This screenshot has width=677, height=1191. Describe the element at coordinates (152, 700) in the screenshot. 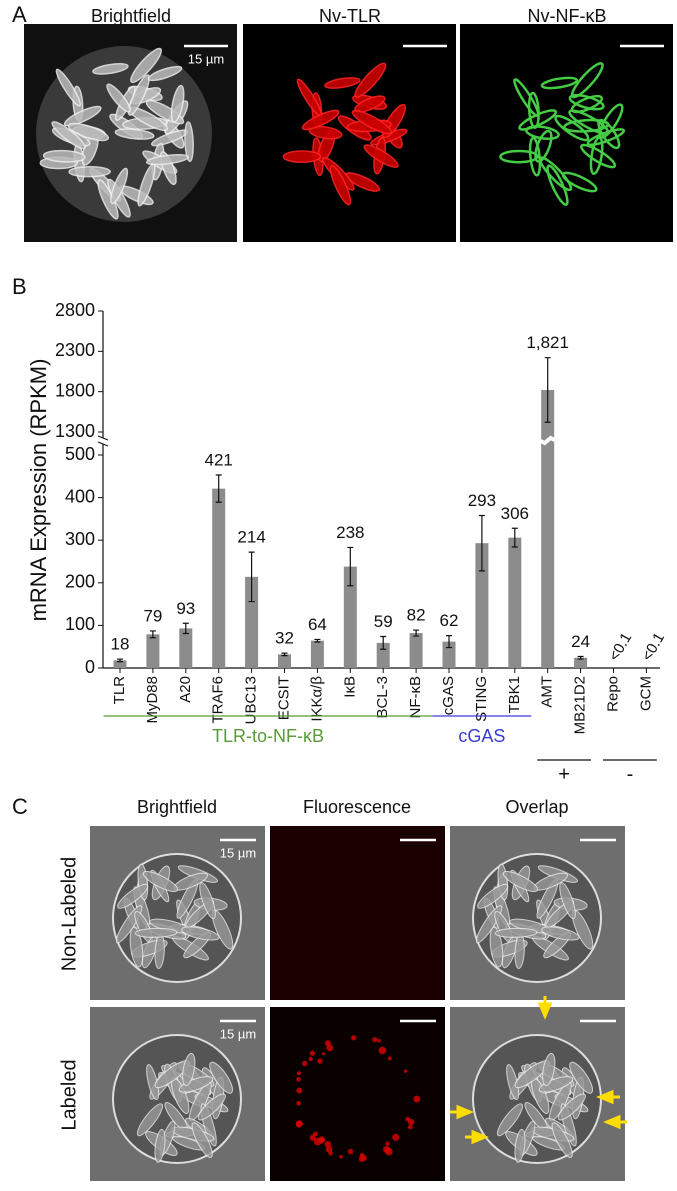

I see `x-tick-label: MyD88` at that location.